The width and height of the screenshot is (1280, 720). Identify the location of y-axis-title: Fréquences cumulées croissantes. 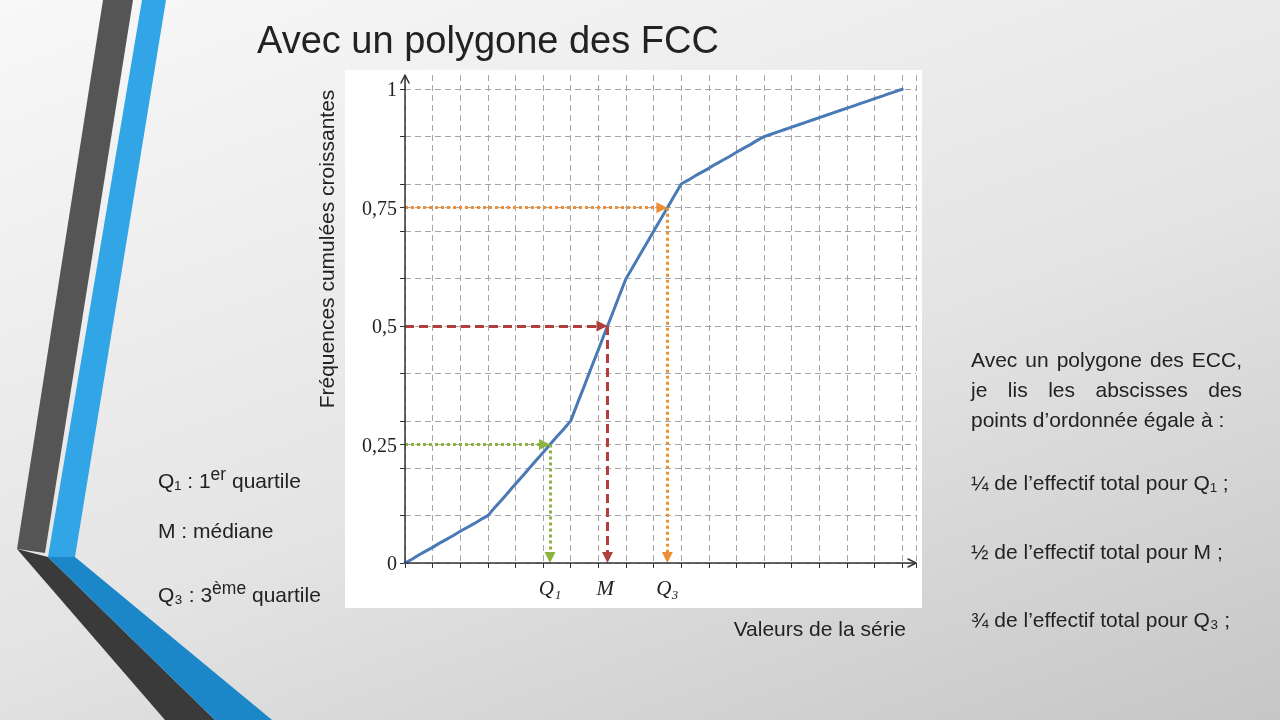
(327, 249).